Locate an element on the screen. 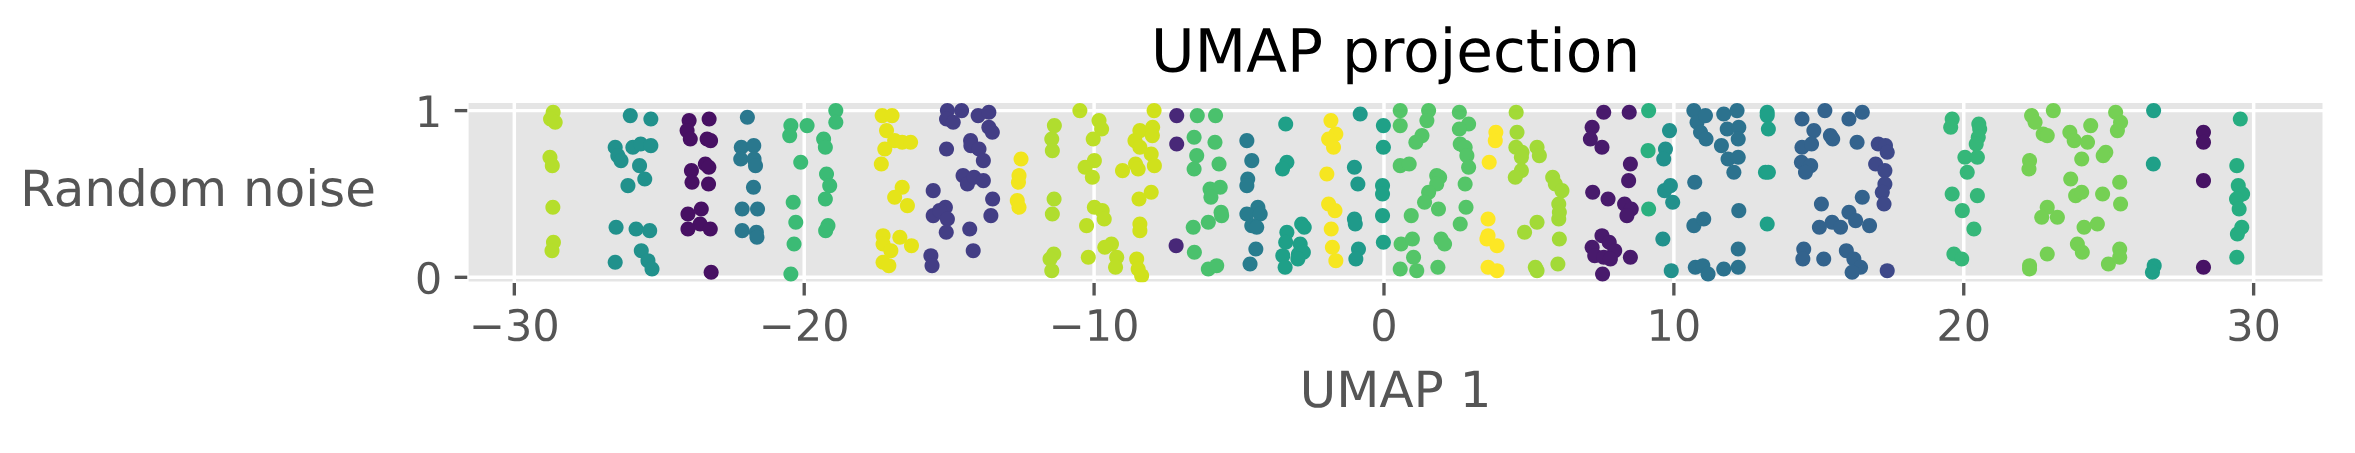  y-tick-label: 1 is located at coordinates (429, 111).